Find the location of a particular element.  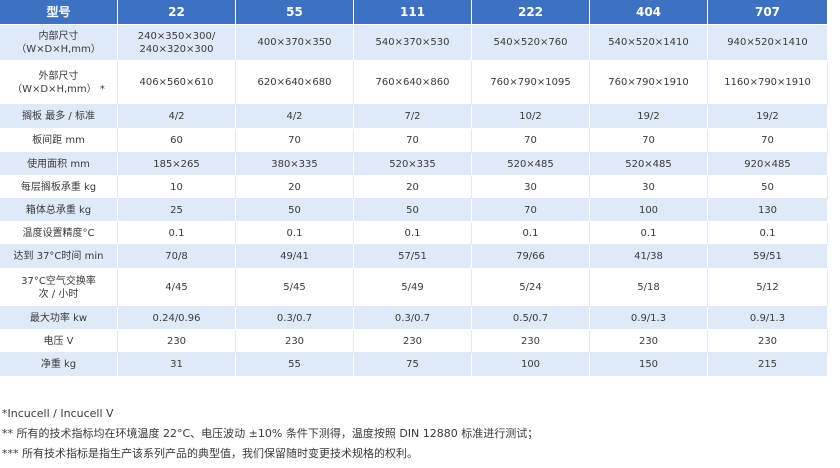

header-cell: 707 is located at coordinates (768, 12).